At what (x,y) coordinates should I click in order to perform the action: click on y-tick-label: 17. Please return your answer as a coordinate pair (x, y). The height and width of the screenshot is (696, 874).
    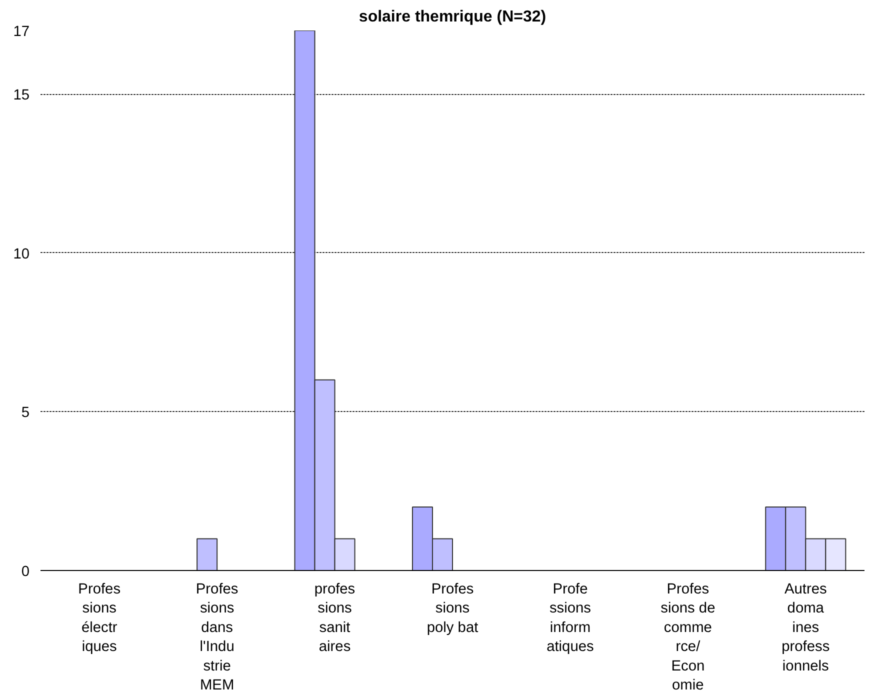
    Looking at the image, I should click on (21, 32).